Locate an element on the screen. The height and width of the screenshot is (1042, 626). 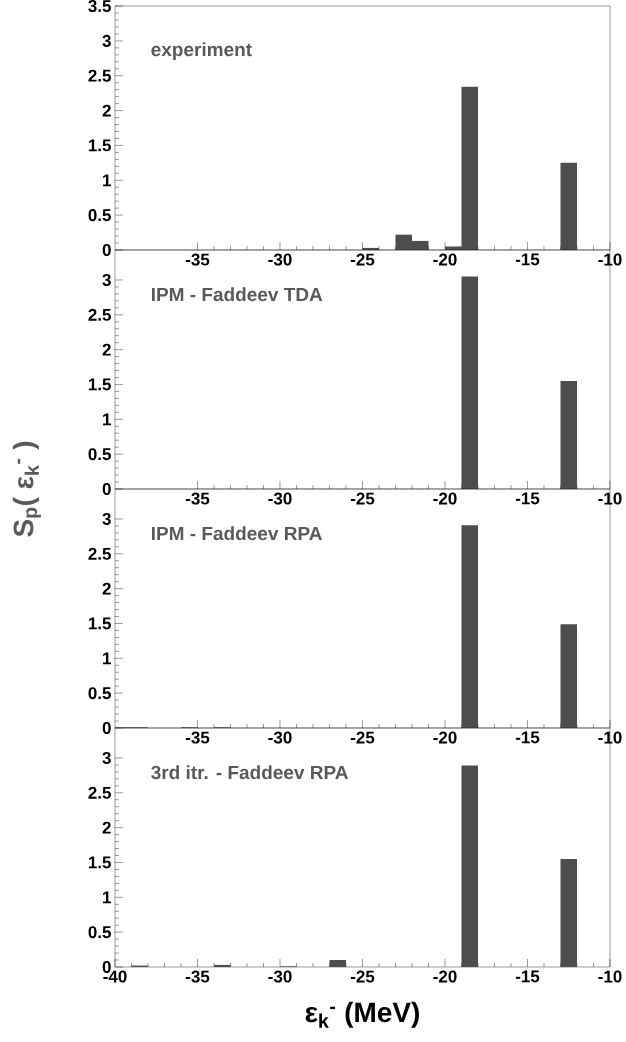
text: 3rd itr. - Faddeev RPA is located at coordinates (249, 772).